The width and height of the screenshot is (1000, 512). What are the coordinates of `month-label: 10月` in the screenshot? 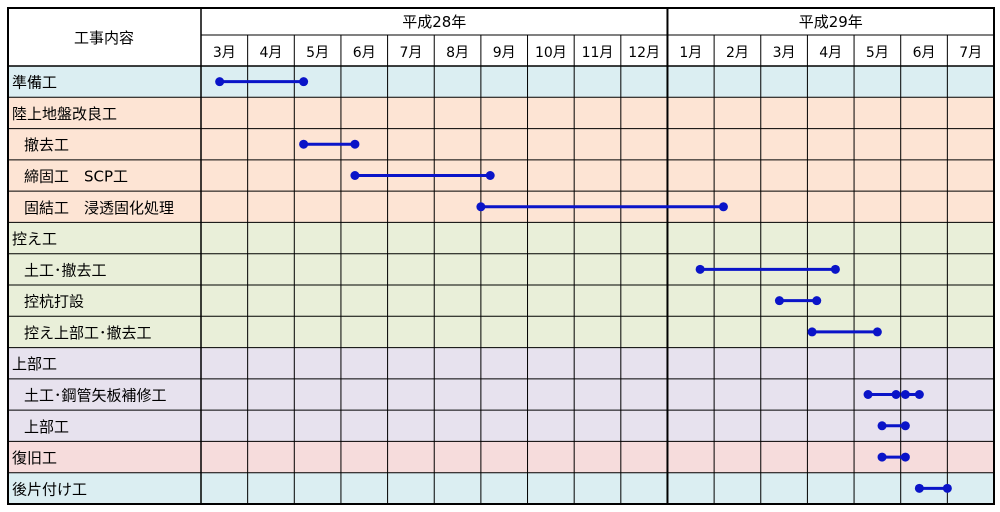 It's located at (551, 53).